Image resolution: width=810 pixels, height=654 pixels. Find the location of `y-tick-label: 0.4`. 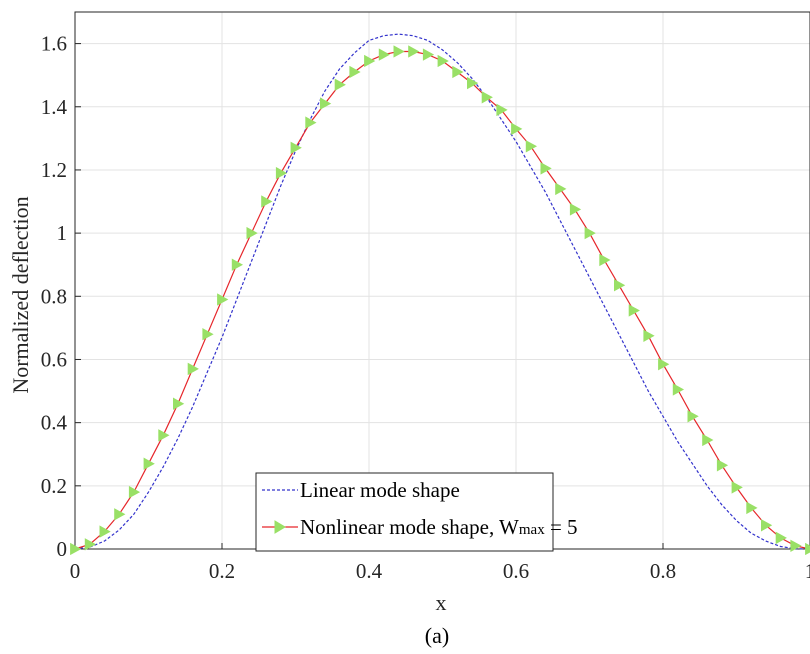

y-tick-label: 0.4 is located at coordinates (54, 423).